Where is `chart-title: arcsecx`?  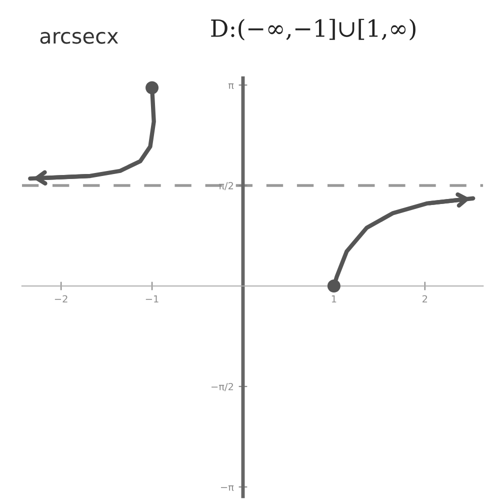
chart-title: arcsecx is located at coordinates (79, 38).